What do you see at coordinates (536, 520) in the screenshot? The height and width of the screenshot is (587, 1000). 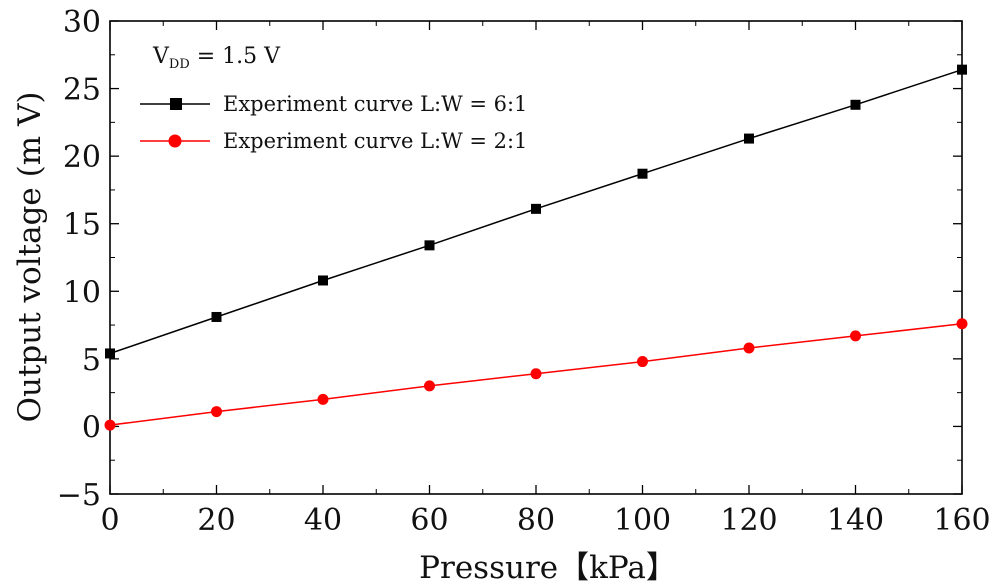 I see `x-tick-label: 80` at bounding box center [536, 520].